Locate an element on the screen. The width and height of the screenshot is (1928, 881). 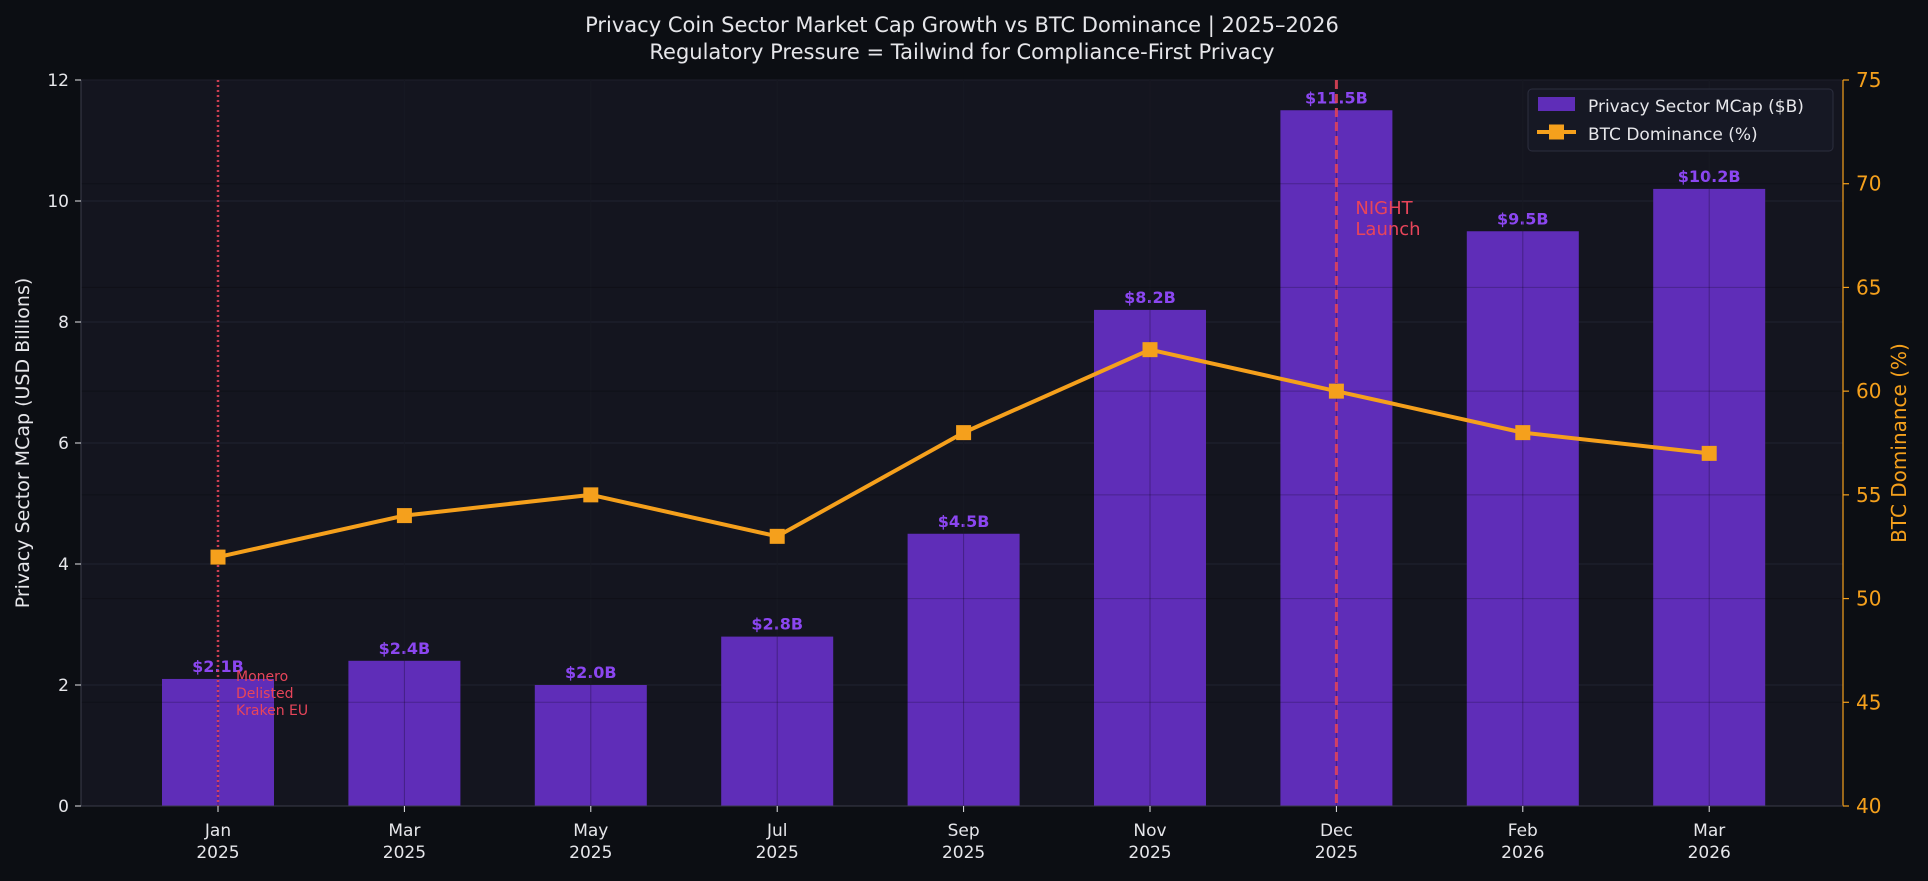
bar-value-label: $2.0B is located at coordinates (591, 672).